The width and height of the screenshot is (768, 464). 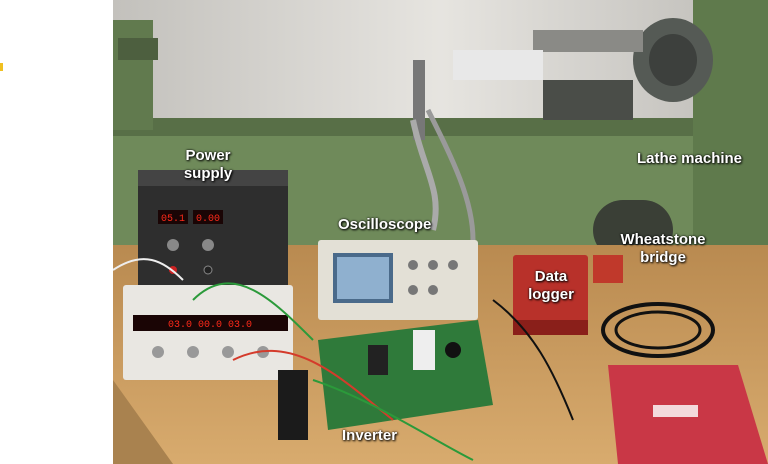 What do you see at coordinates (385, 224) in the screenshot?
I see `label-oscilloscope: Oscilloscope` at bounding box center [385, 224].